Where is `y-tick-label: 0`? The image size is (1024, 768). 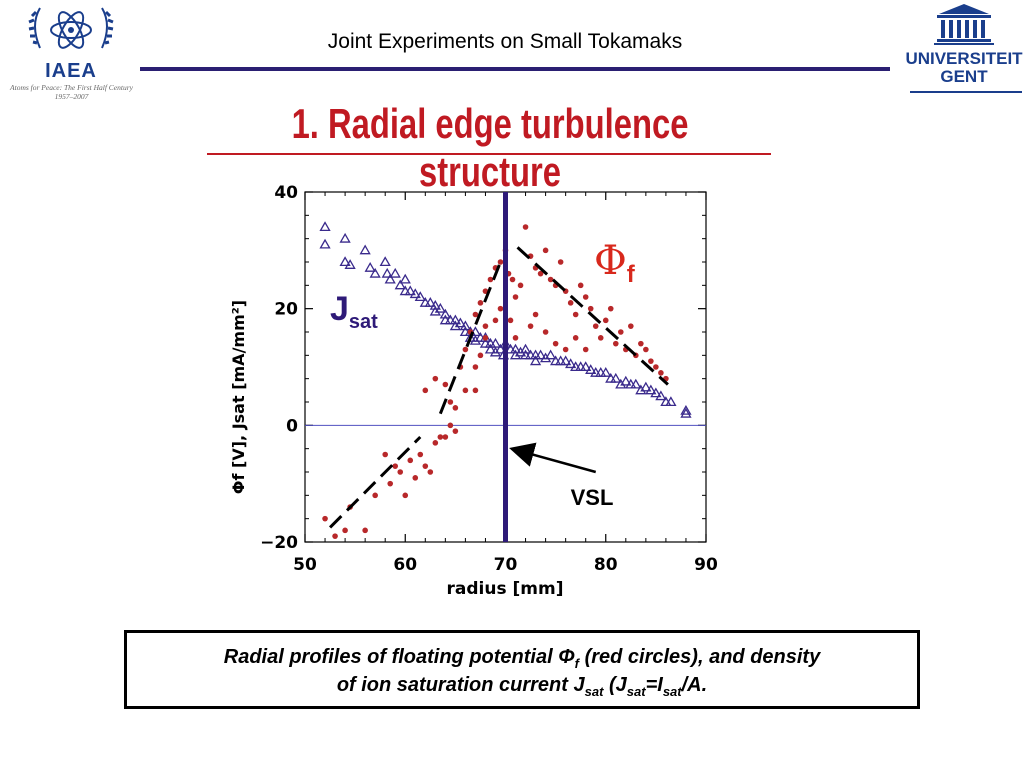
y-tick-label: 0 is located at coordinates (292, 426).